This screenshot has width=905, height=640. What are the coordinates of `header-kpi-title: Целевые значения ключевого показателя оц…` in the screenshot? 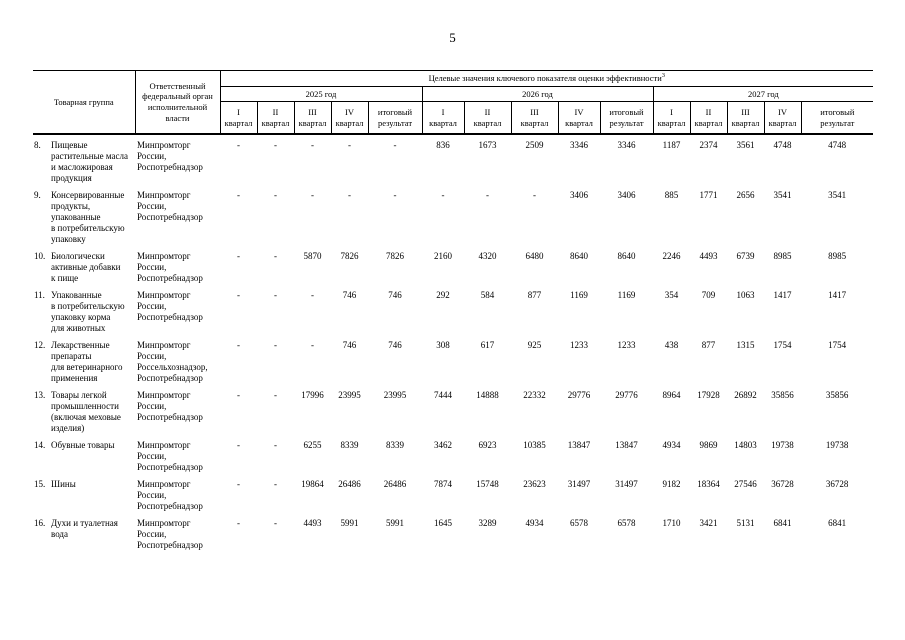 It's located at (546, 78).